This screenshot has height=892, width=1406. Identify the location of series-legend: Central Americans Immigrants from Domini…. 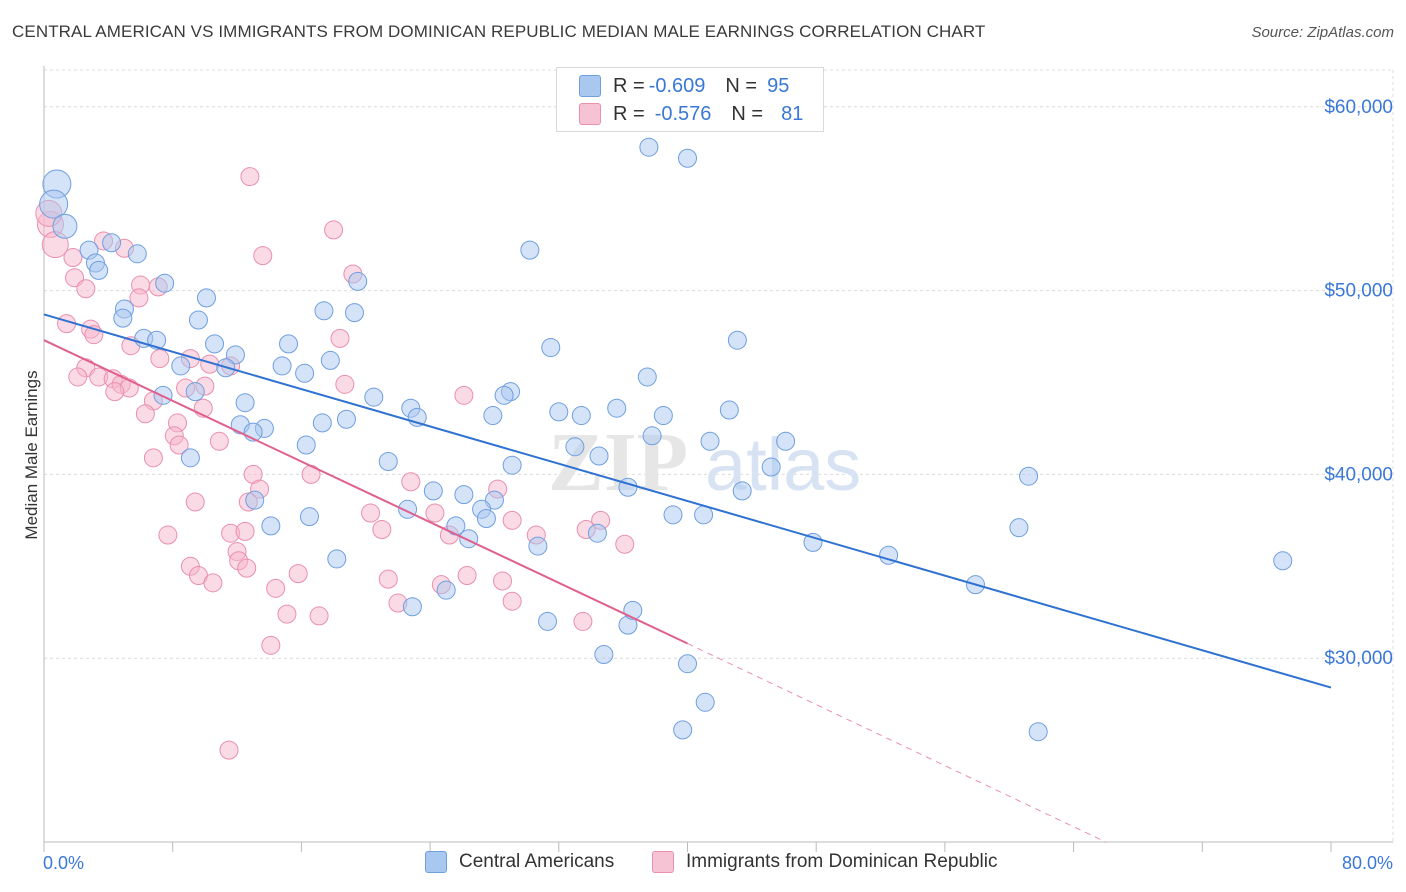
(703, 865).